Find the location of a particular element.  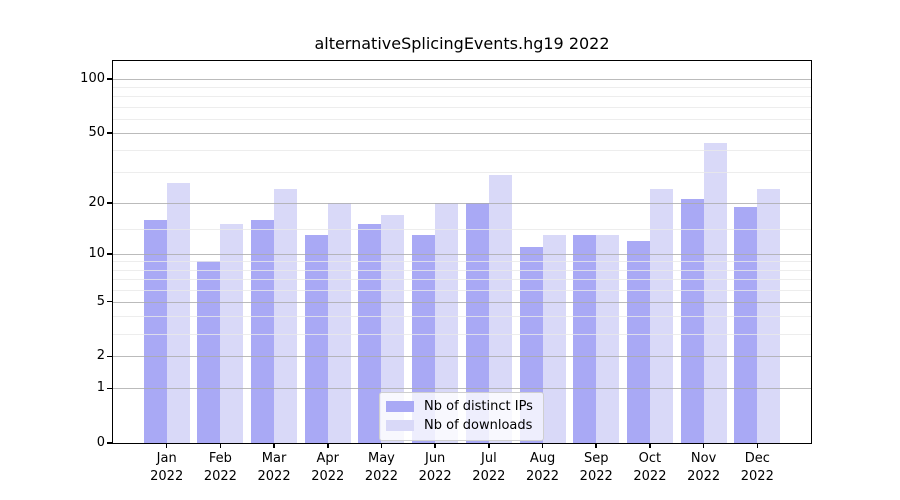

x-tick-label-month: Sep is located at coordinates (596, 458).